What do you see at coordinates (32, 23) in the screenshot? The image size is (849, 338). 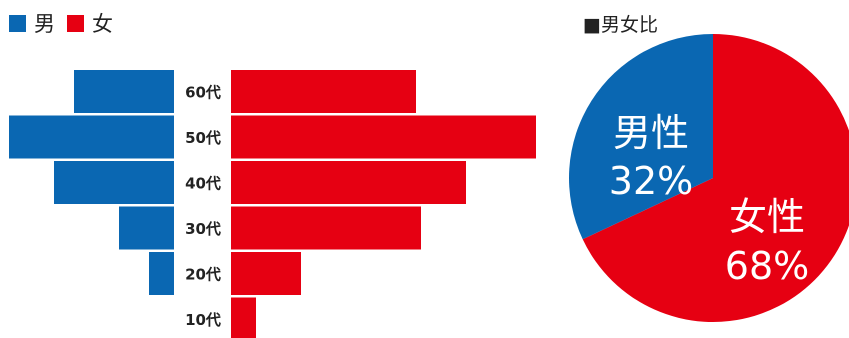 I see `legend-item-male: 男` at bounding box center [32, 23].